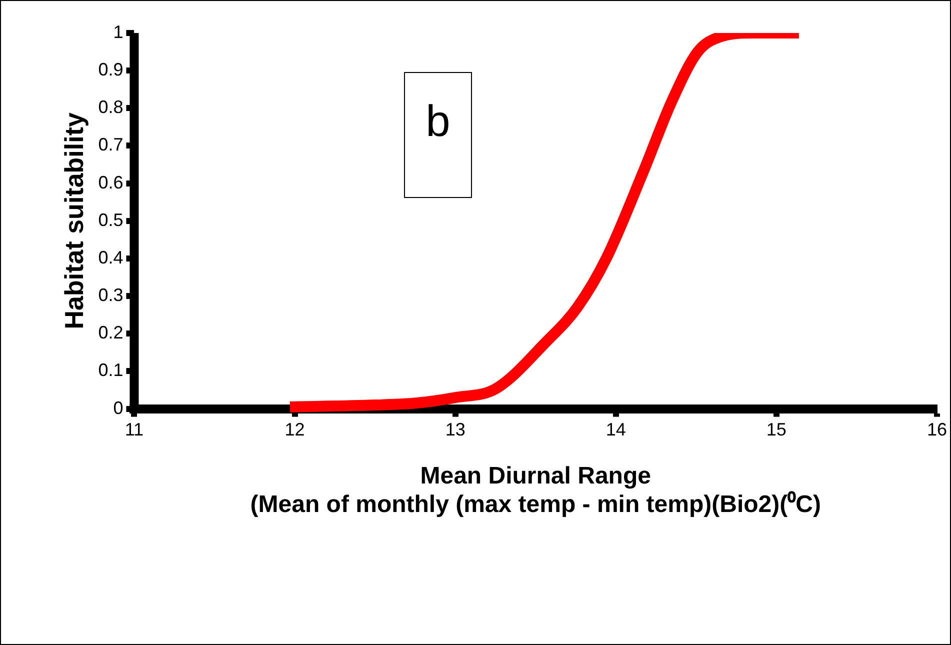 This screenshot has height=645, width=951. What do you see at coordinates (111, 182) in the screenshot?
I see `y-tick-label: 0.6` at bounding box center [111, 182].